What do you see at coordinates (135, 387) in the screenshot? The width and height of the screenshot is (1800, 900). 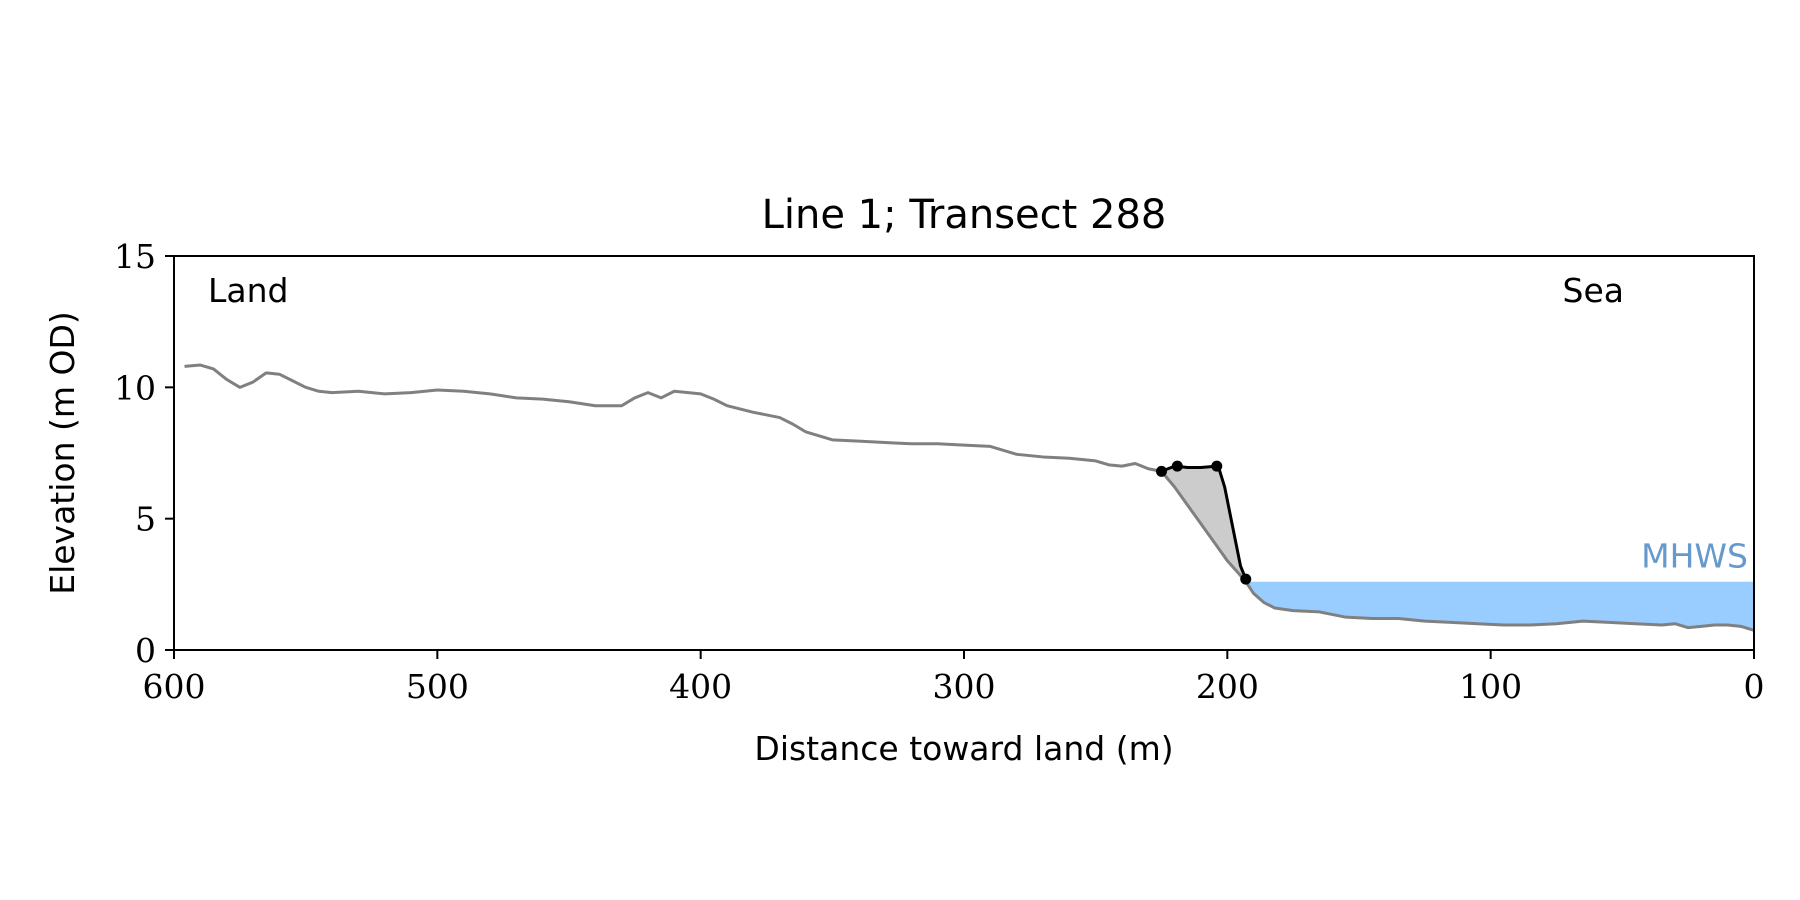 I see `y-tick-label: 10` at bounding box center [135, 387].